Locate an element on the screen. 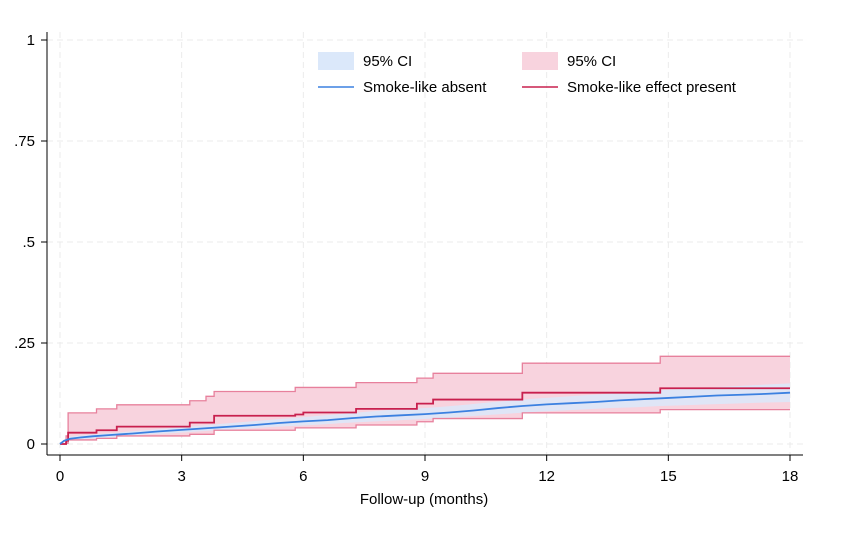  y-tick-label: .5 is located at coordinates (28, 242).